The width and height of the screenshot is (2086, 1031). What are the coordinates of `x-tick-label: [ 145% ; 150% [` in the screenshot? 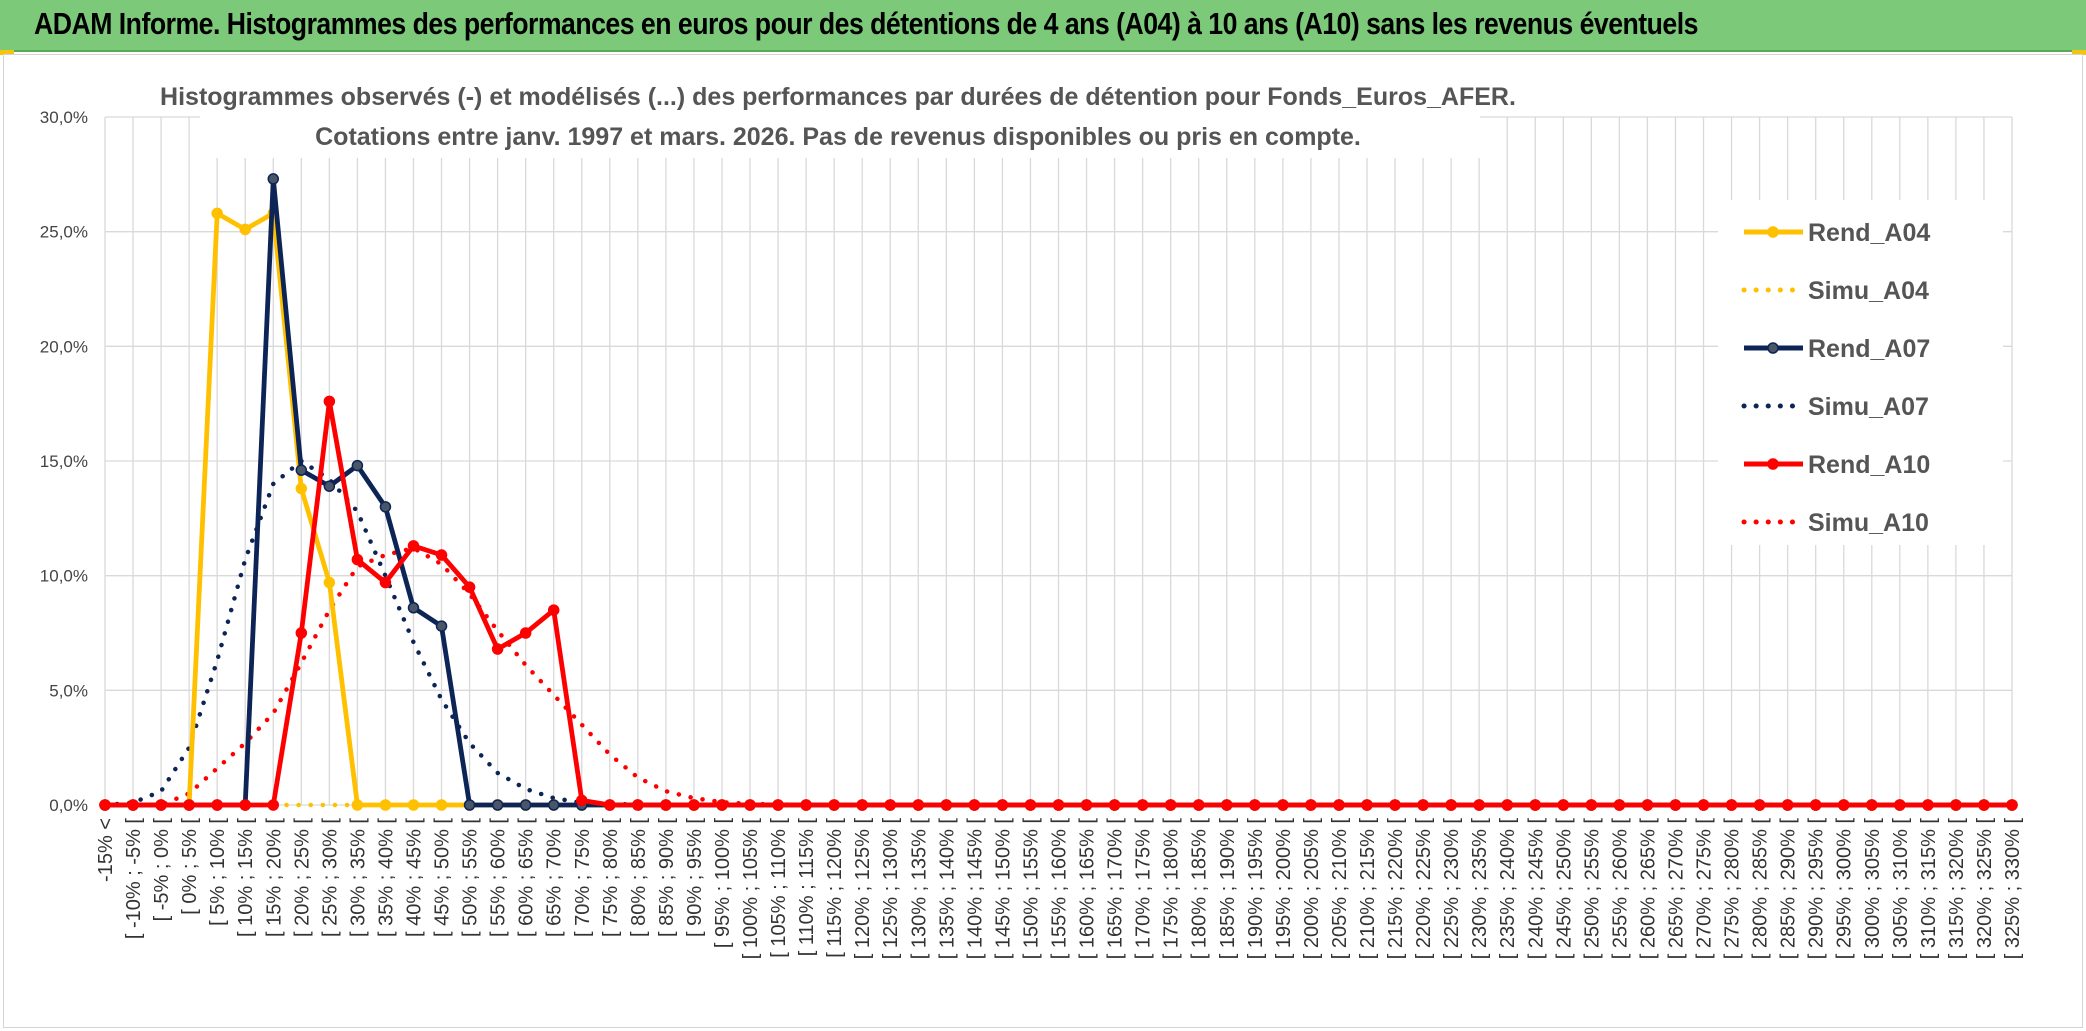 It's located at (1003, 889).